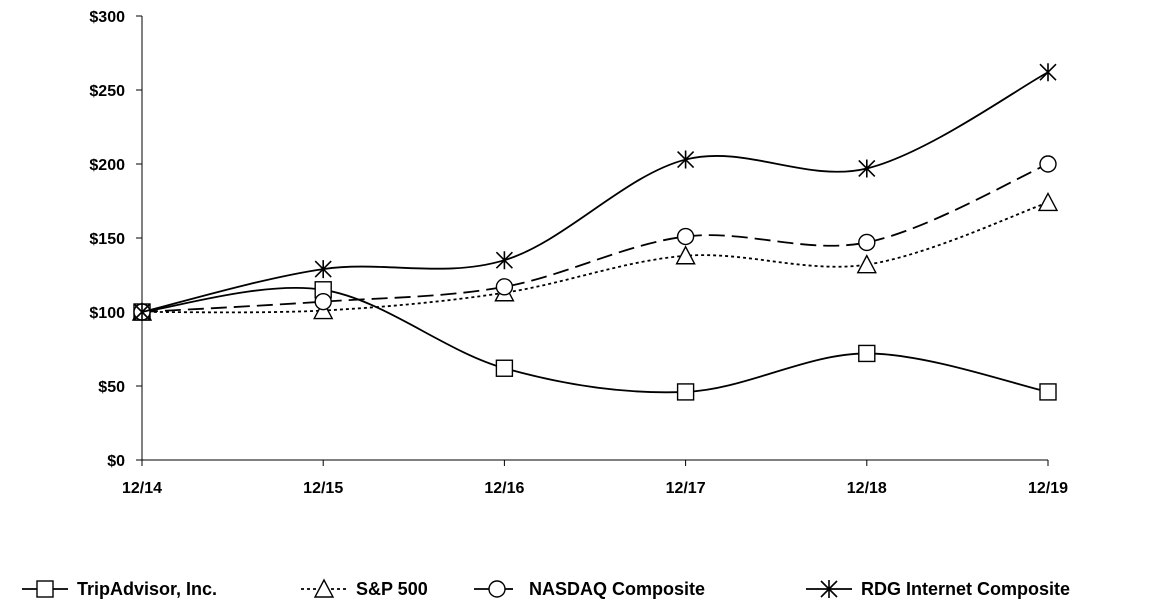 This screenshot has width=1165, height=615. Describe the element at coordinates (107, 313) in the screenshot. I see `y-tick-label: $100` at that location.